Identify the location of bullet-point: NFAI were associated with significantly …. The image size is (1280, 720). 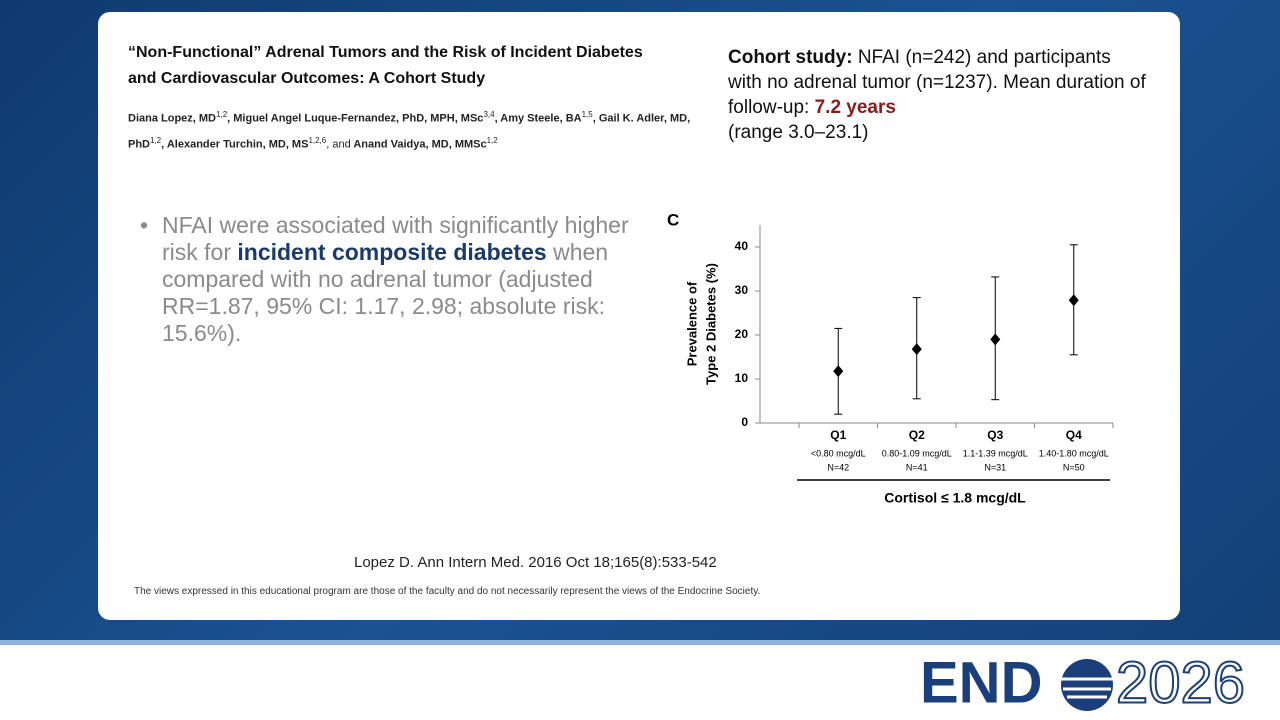
(391, 279).